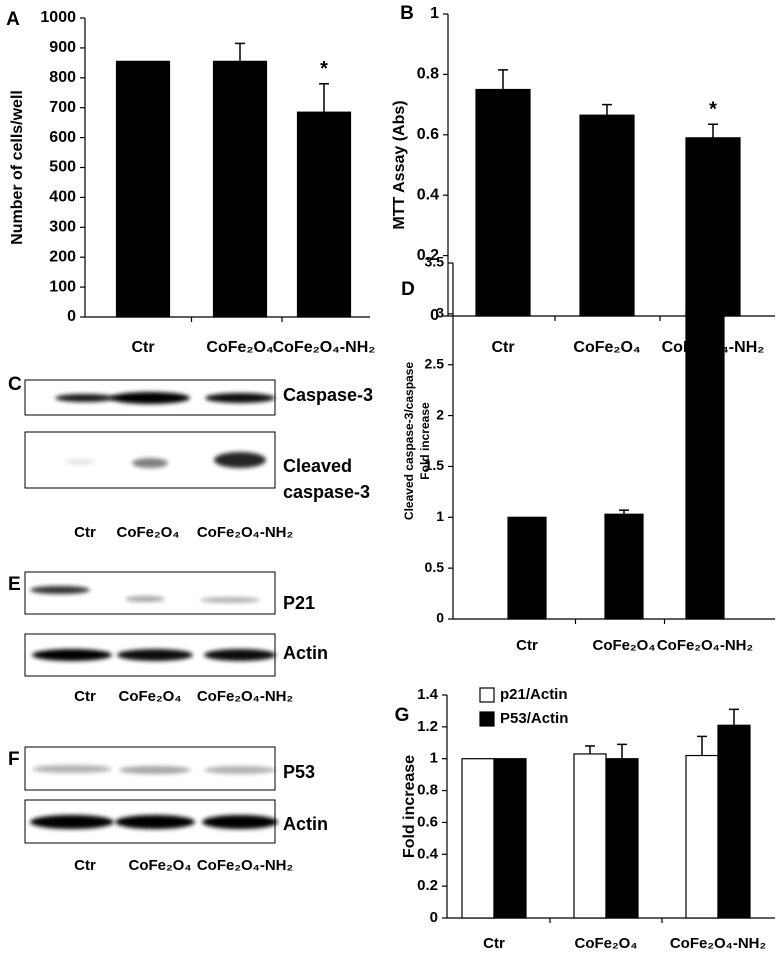 This screenshot has height=960, width=782. Describe the element at coordinates (440, 414) in the screenshot. I see `y-tick-label: 2` at that location.